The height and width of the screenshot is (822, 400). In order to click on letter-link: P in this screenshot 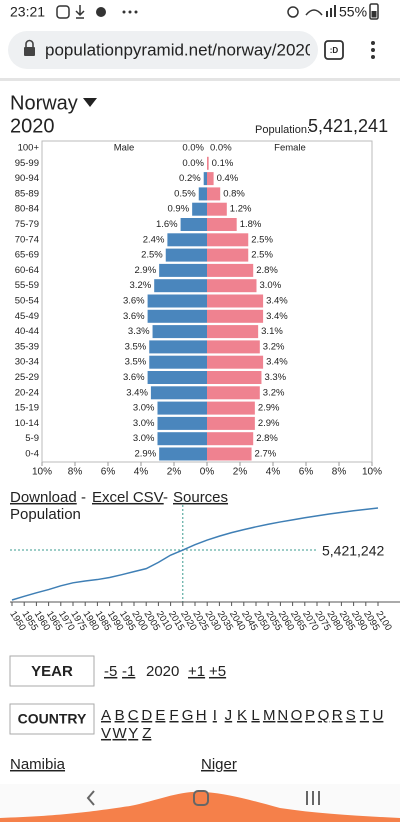, I will do `click(310, 715)`.